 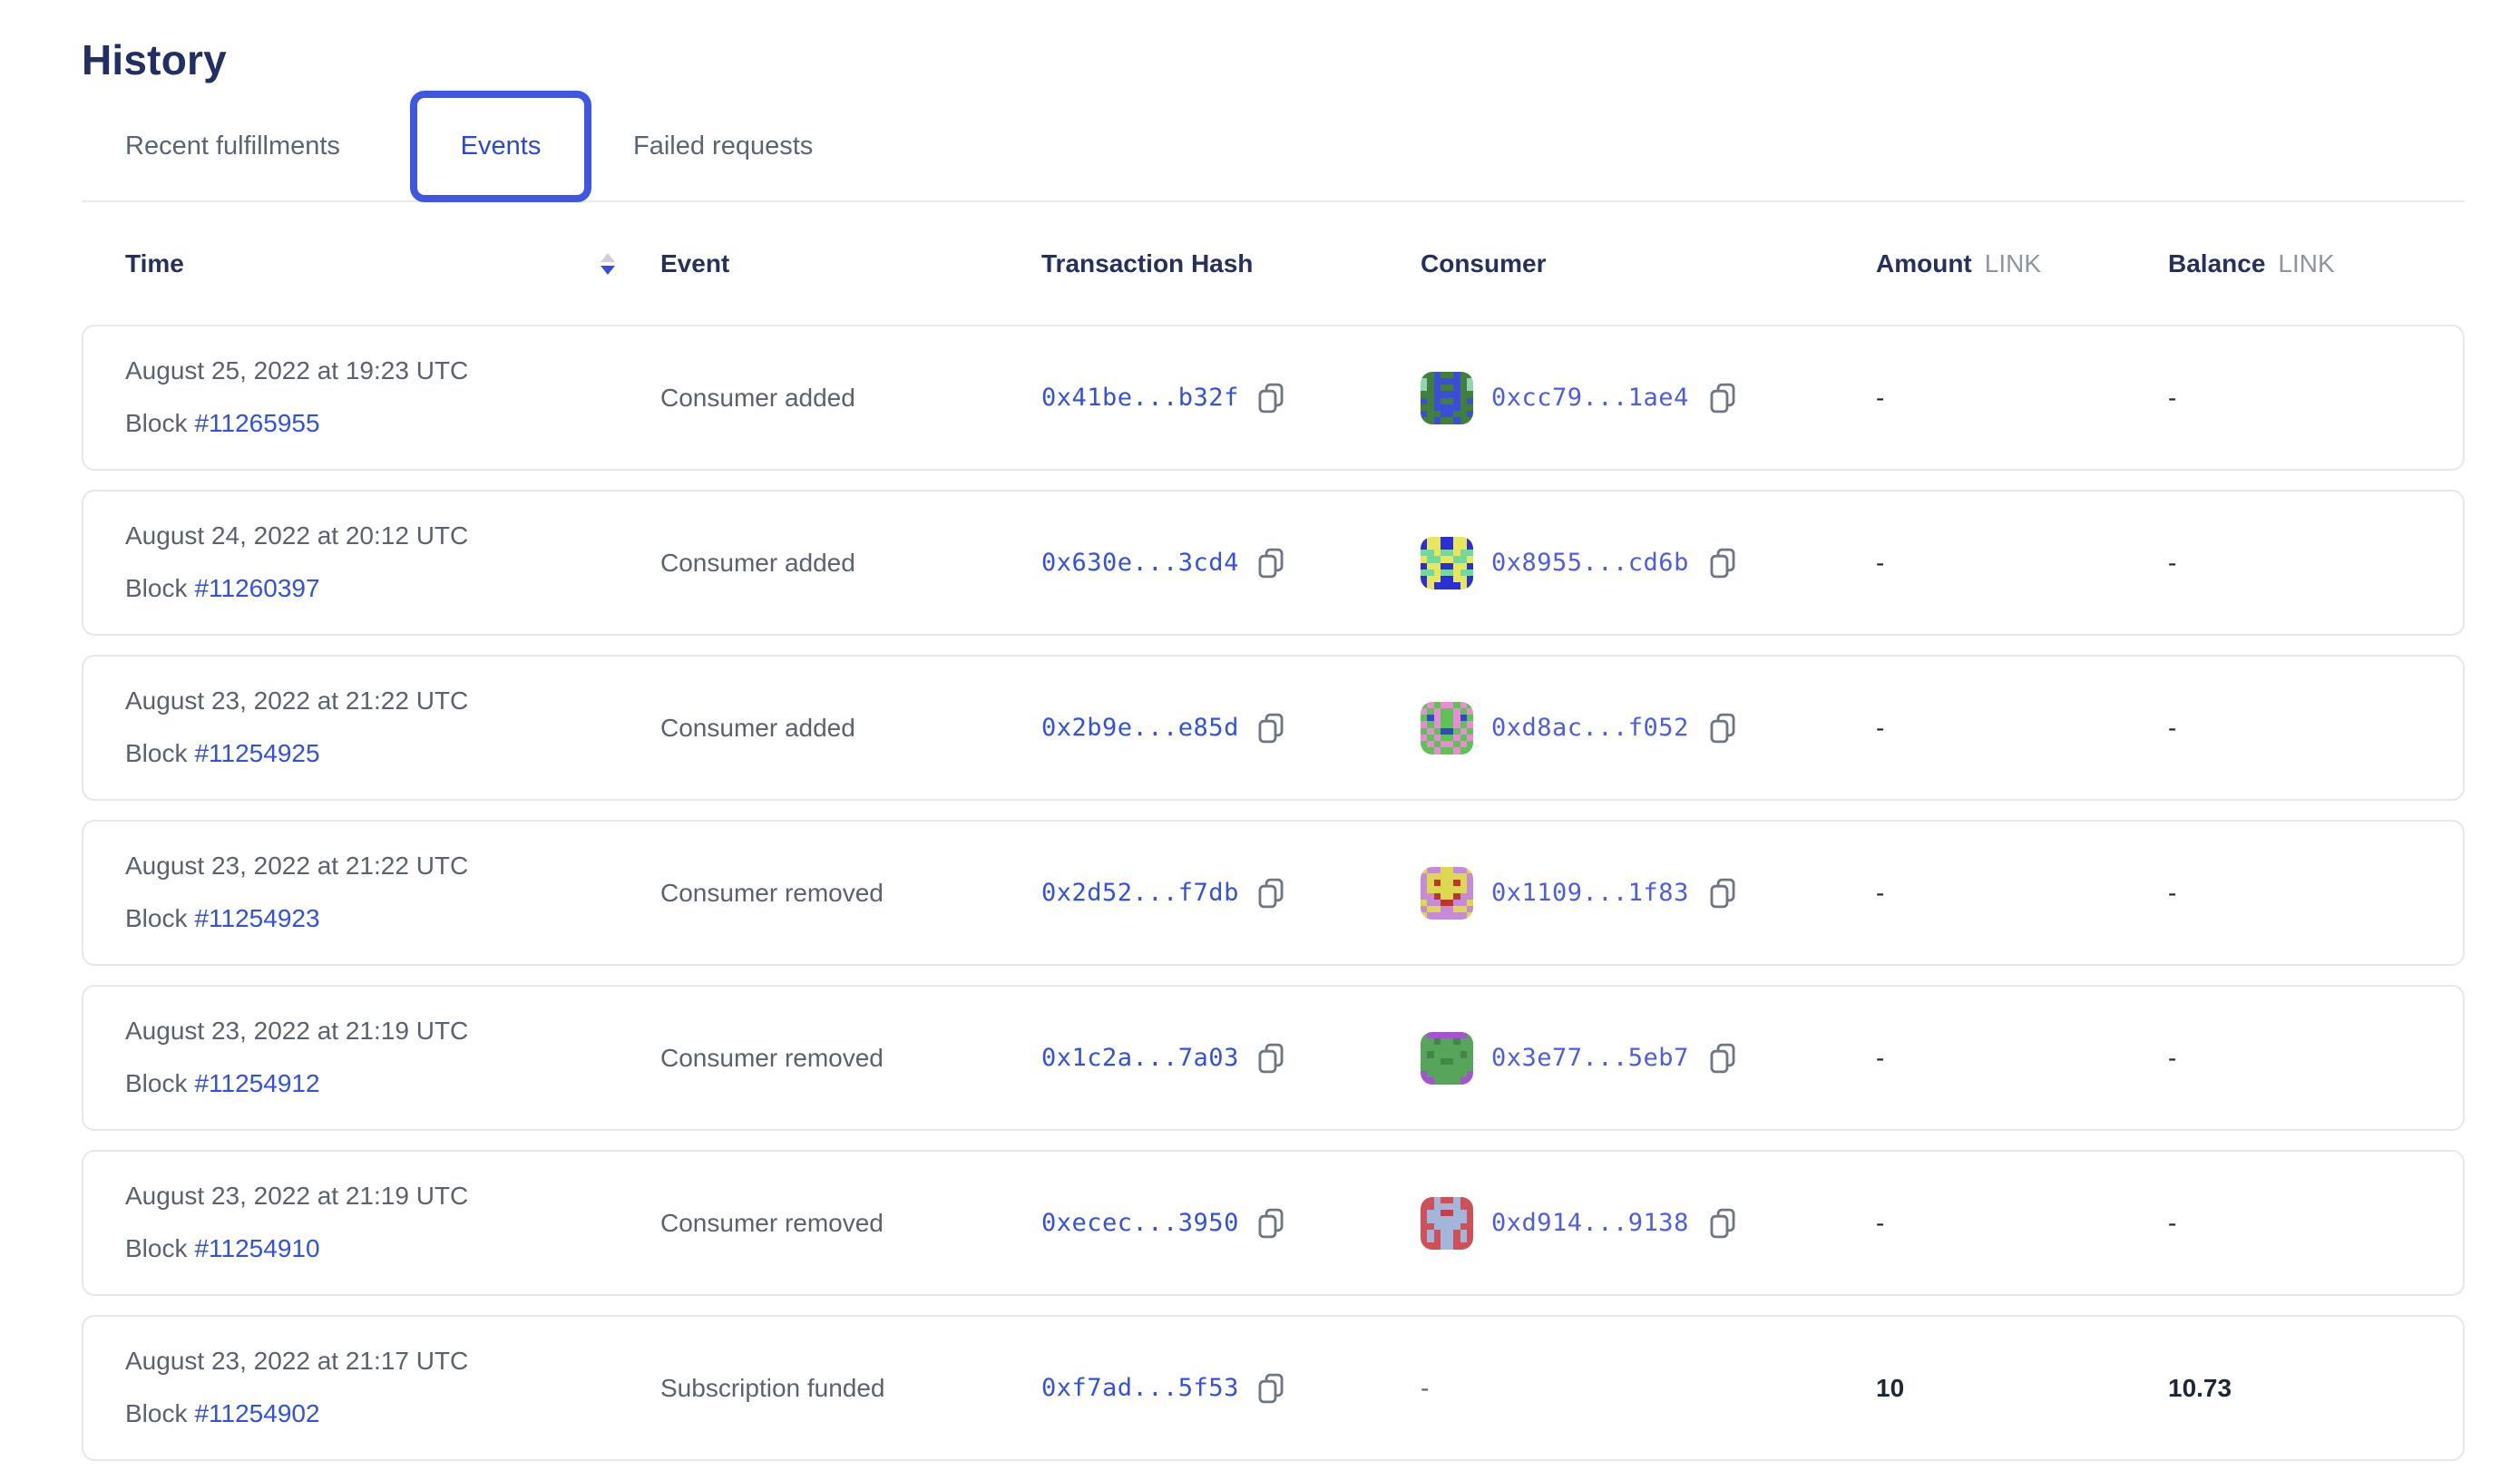 I want to click on consumer-address-link: -, so click(x=1426, y=1387).